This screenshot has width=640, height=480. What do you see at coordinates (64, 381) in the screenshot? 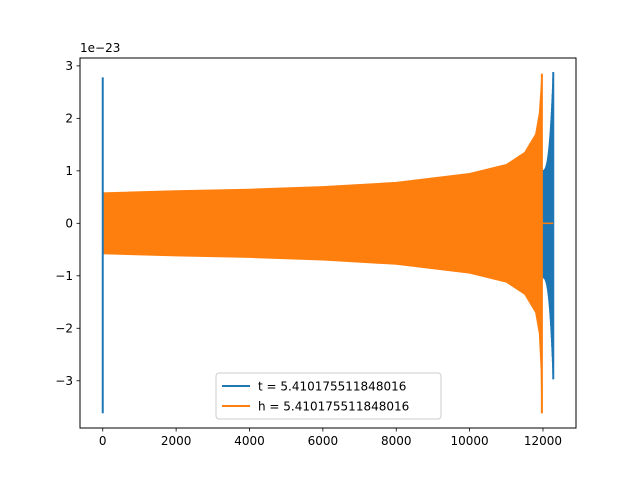
I see `y-tick-label: −3` at bounding box center [64, 381].